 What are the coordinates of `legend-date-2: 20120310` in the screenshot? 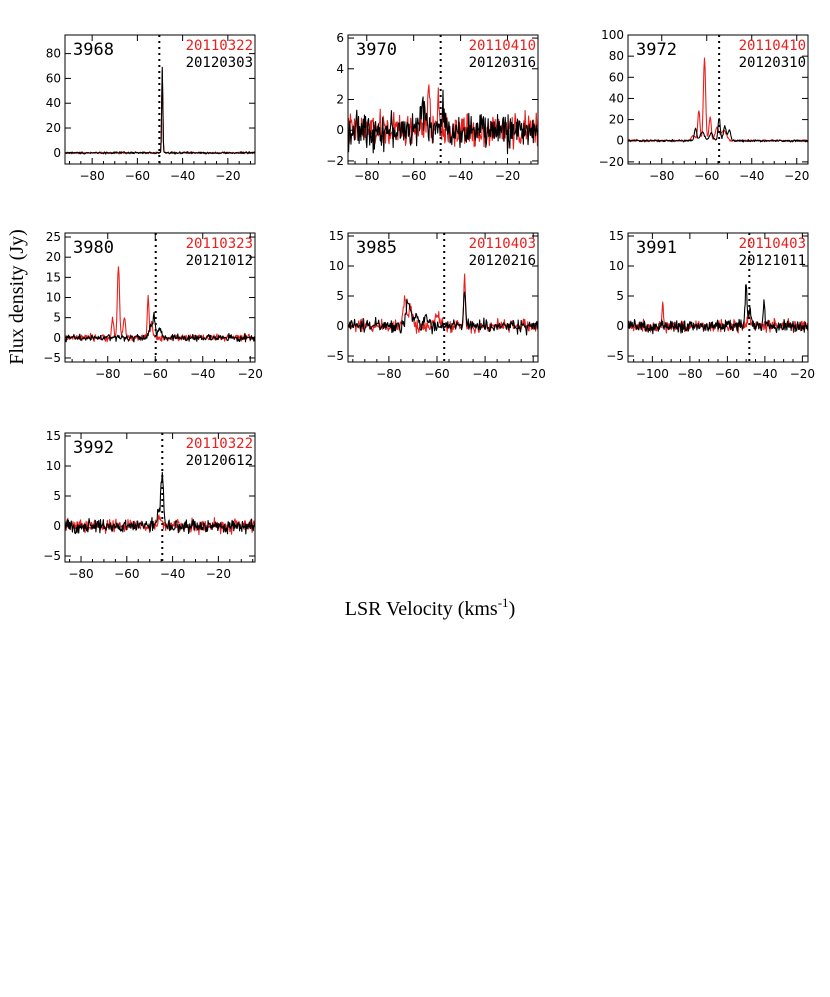 It's located at (772, 63).